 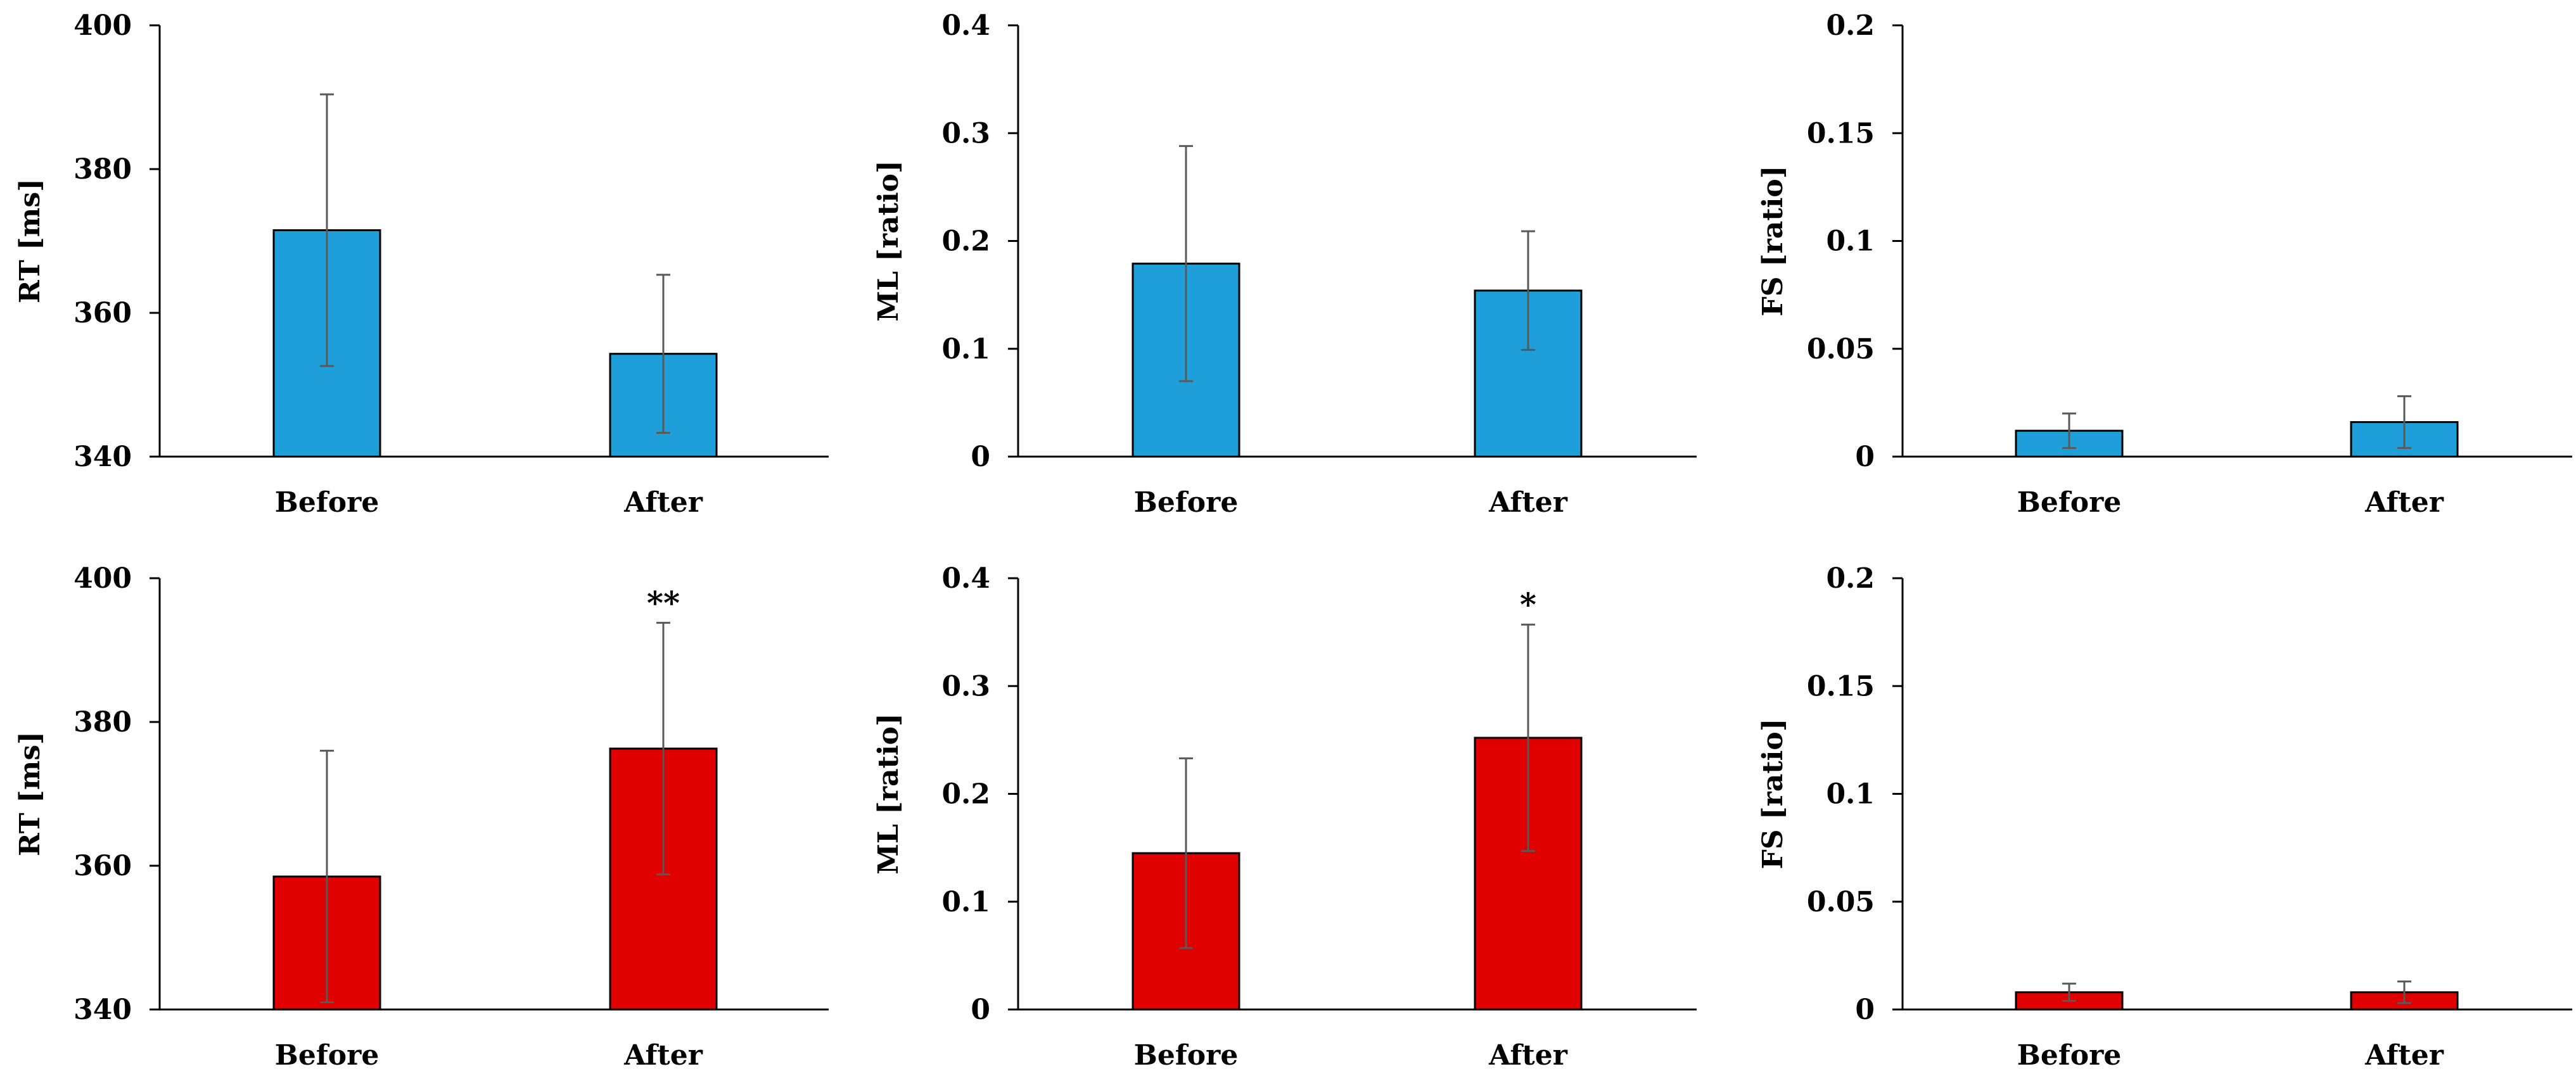 What do you see at coordinates (2165, 264) in the screenshot?
I see `chart-panel-3: 0 0.05 0.1 0.15 0.2 FS [ratio] Before After` at bounding box center [2165, 264].